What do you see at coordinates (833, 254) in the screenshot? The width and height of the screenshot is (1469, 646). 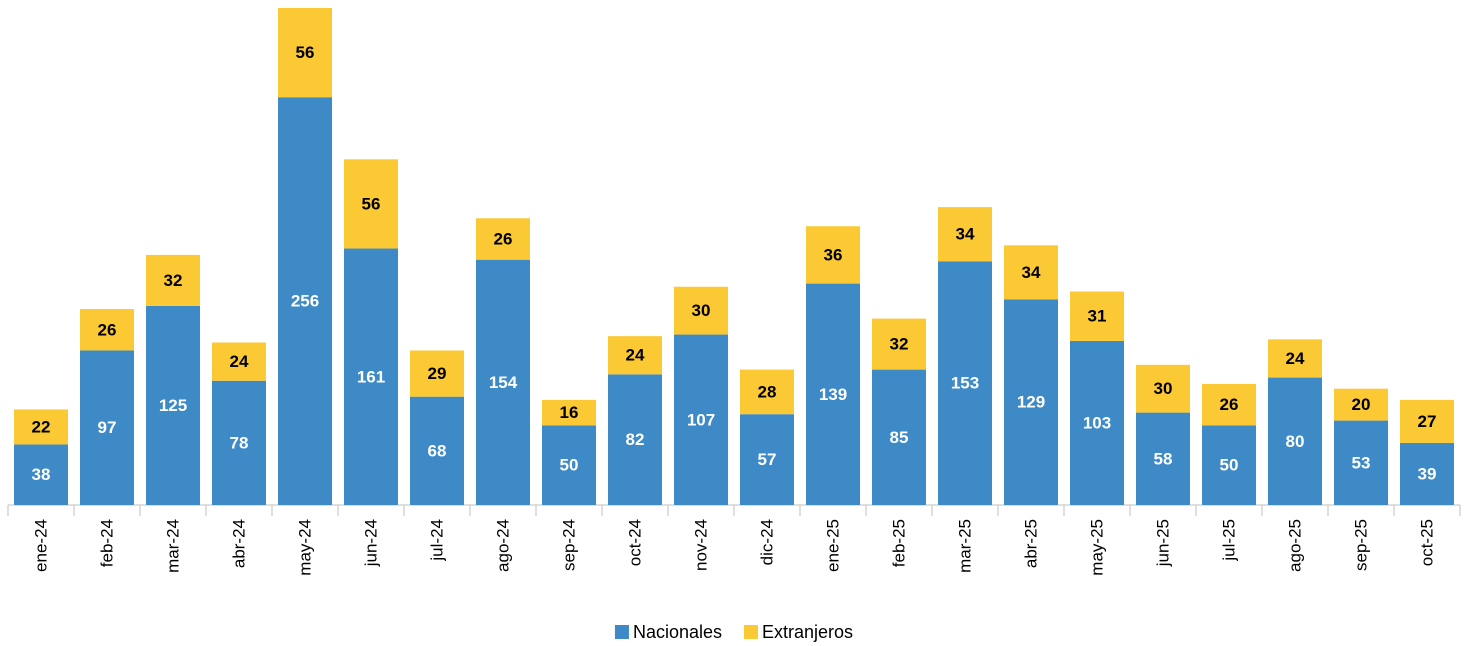 I see `value-label: 36` at bounding box center [833, 254].